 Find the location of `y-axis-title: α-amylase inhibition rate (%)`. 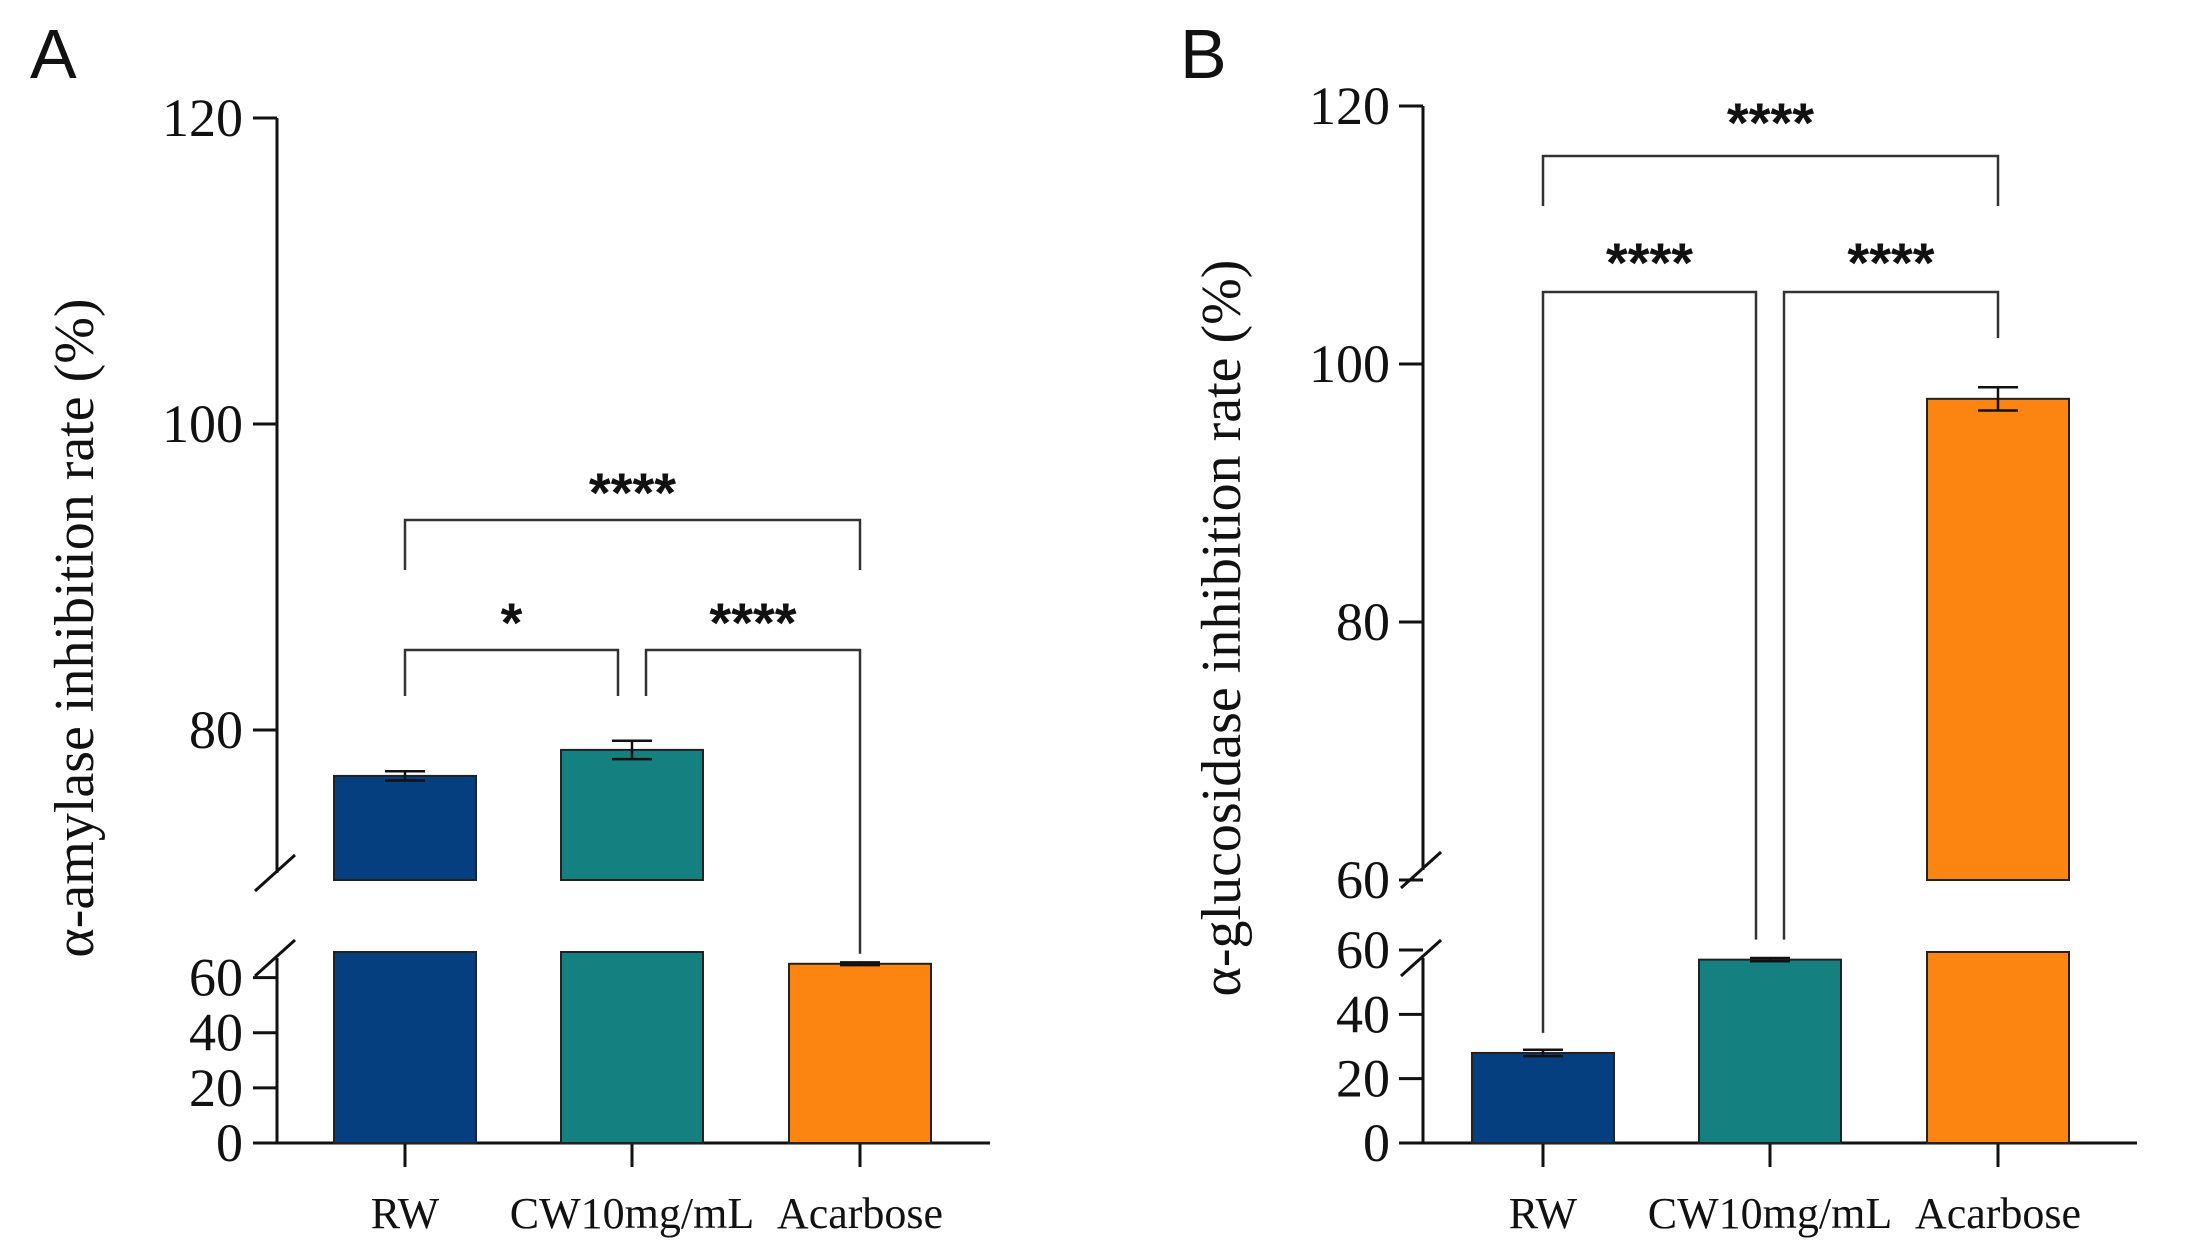

y-axis-title: α-amylase inhibition rate (%) is located at coordinates (75, 627).